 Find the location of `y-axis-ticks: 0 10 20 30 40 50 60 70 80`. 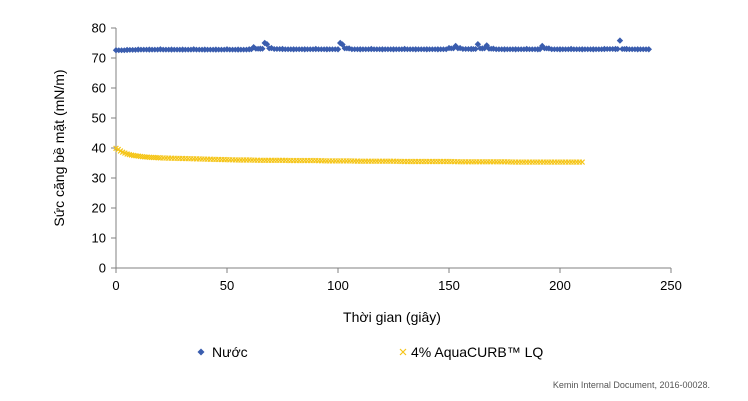

y-axis-ticks: 0 10 20 30 40 50 60 70 80 is located at coordinates (104, 148).